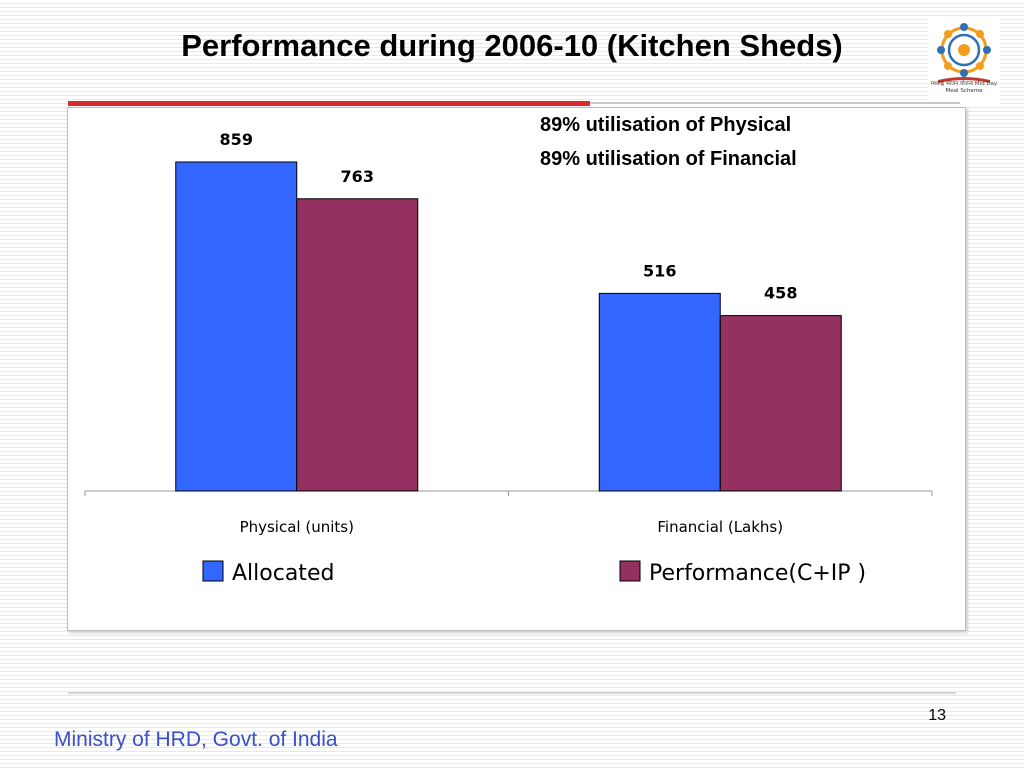  What do you see at coordinates (283, 573) in the screenshot?
I see `legend-label: Allocated` at bounding box center [283, 573].